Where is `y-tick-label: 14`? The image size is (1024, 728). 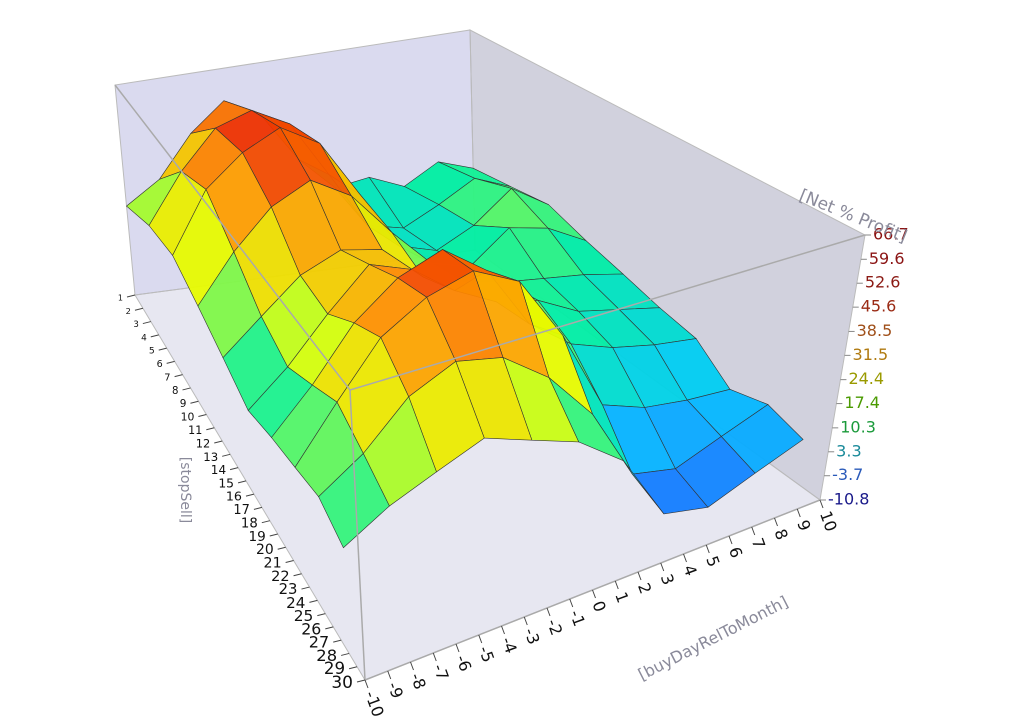
y-tick-label: 14 is located at coordinates (218, 470).